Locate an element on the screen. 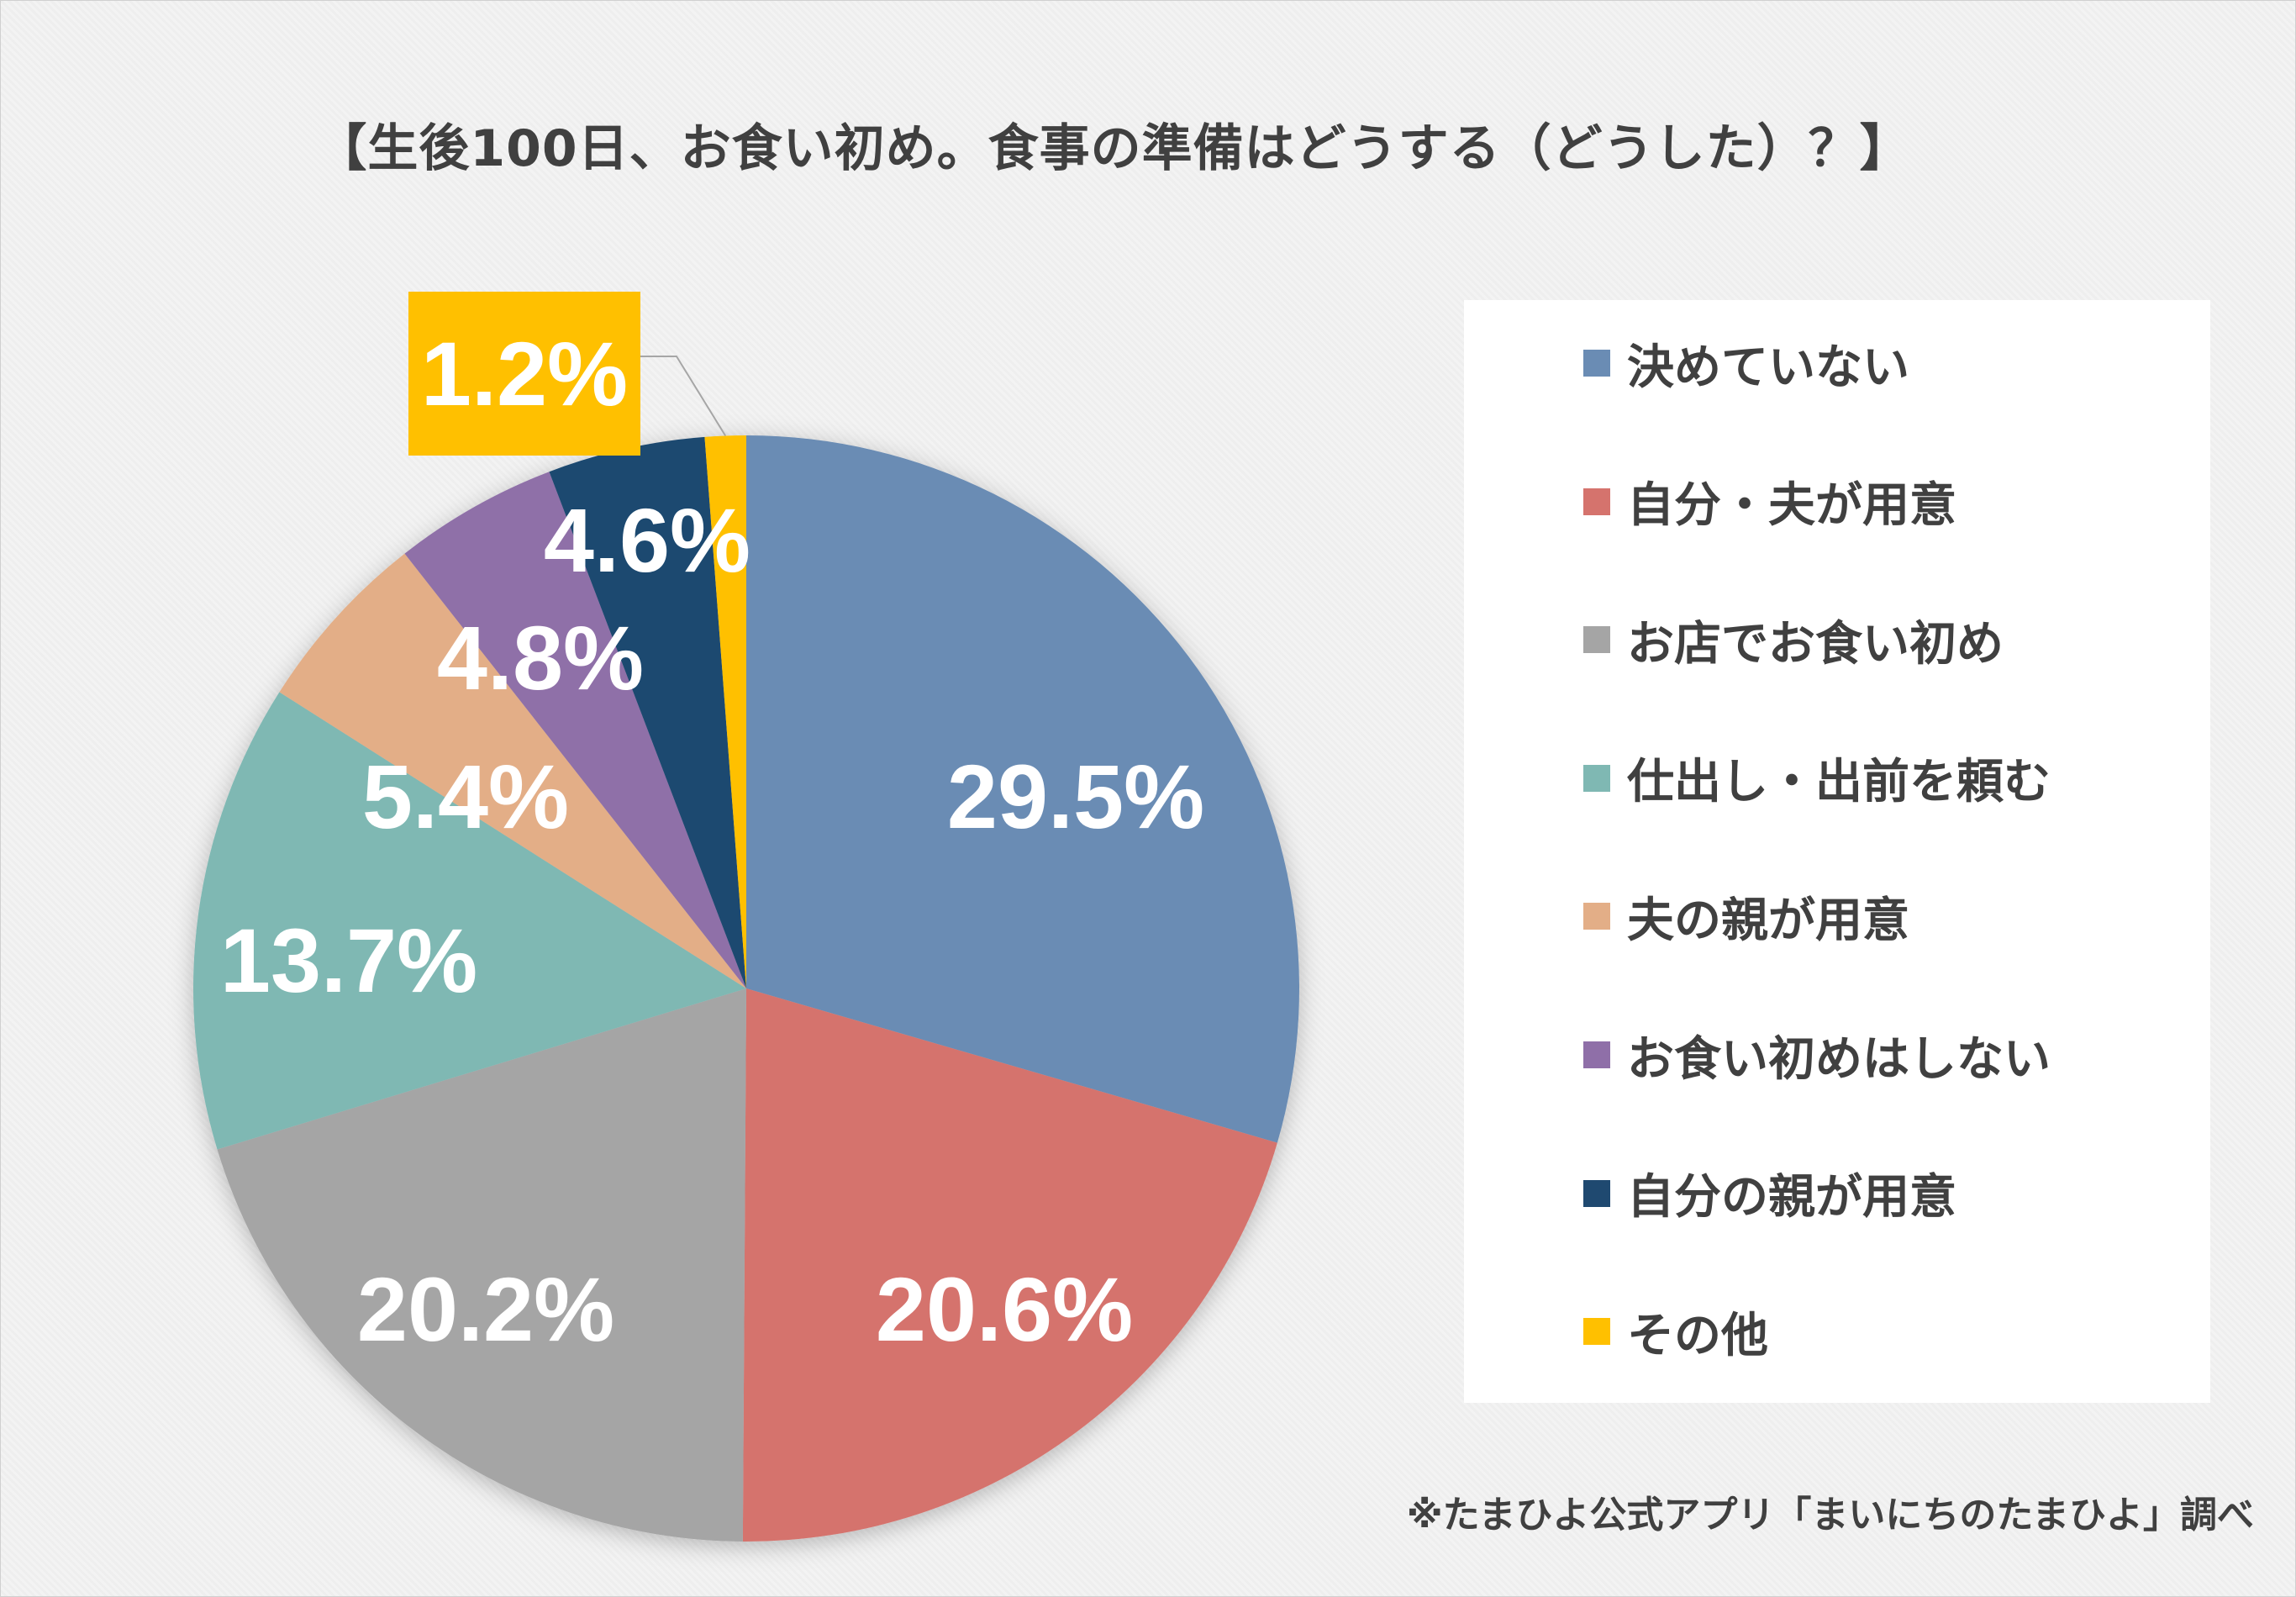  legend-item: 自分の親が用意 is located at coordinates (1770, 1193).